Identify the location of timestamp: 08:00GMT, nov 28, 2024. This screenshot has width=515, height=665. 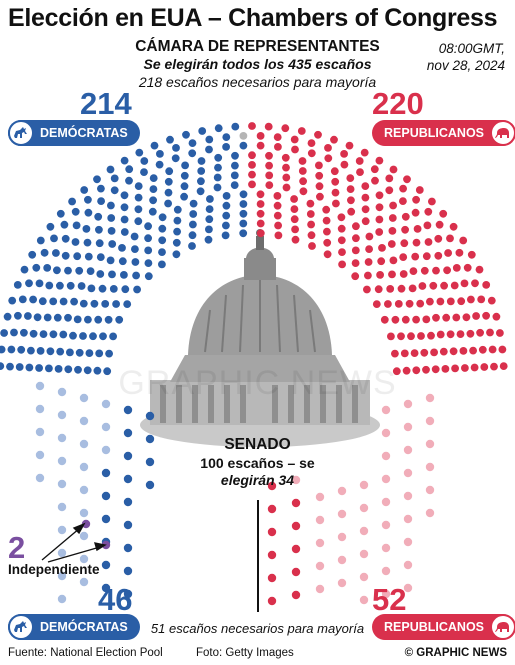
(466, 57).